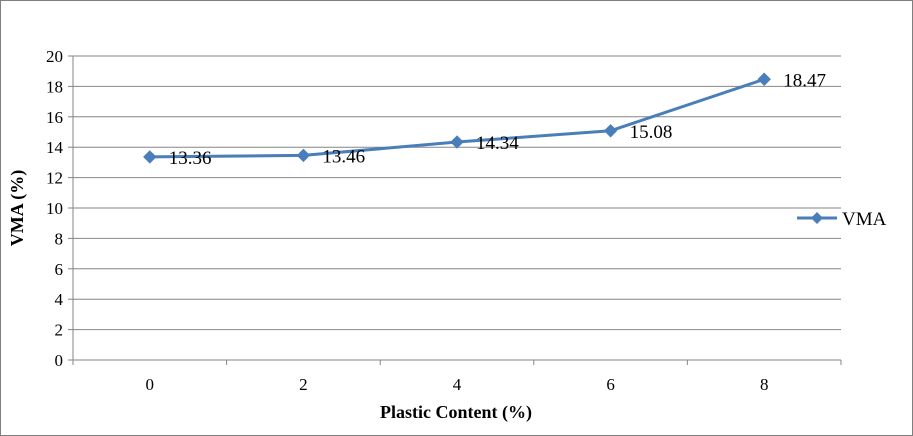 This screenshot has height=436, width=913. What do you see at coordinates (54, 117) in the screenshot?
I see `y-tick-label-16: 16` at bounding box center [54, 117].